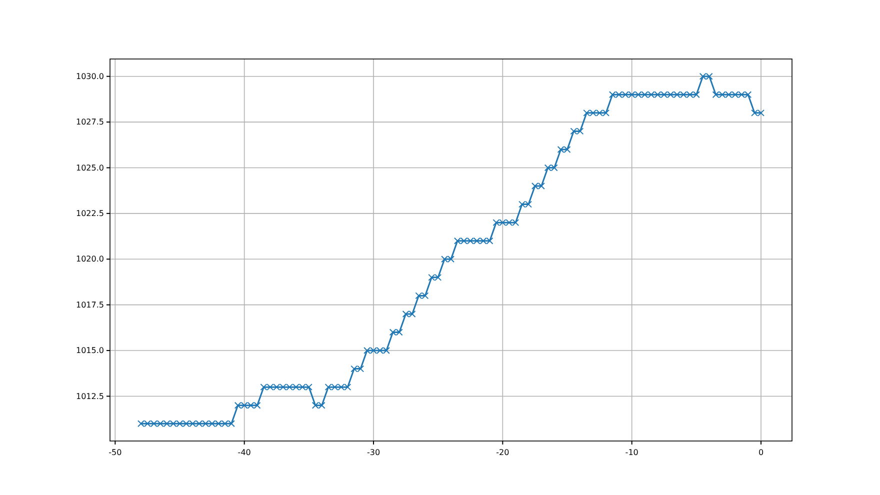 The height and width of the screenshot is (495, 880). I want to click on x-tick-label: -30, so click(373, 452).